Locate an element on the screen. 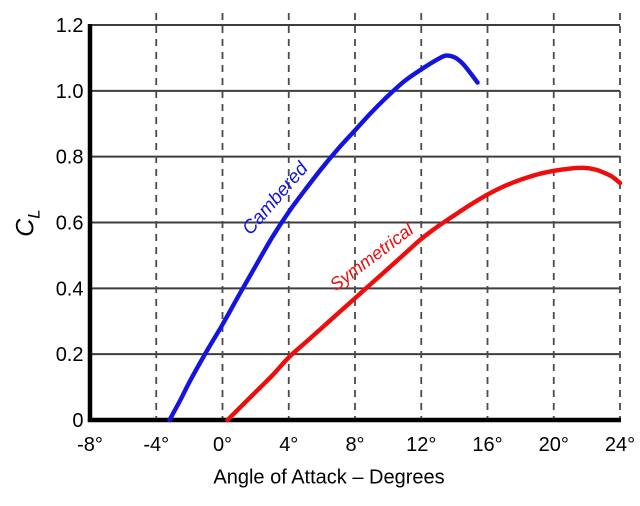 This screenshot has height=506, width=640. x-tick-label: 0° is located at coordinates (222, 445).